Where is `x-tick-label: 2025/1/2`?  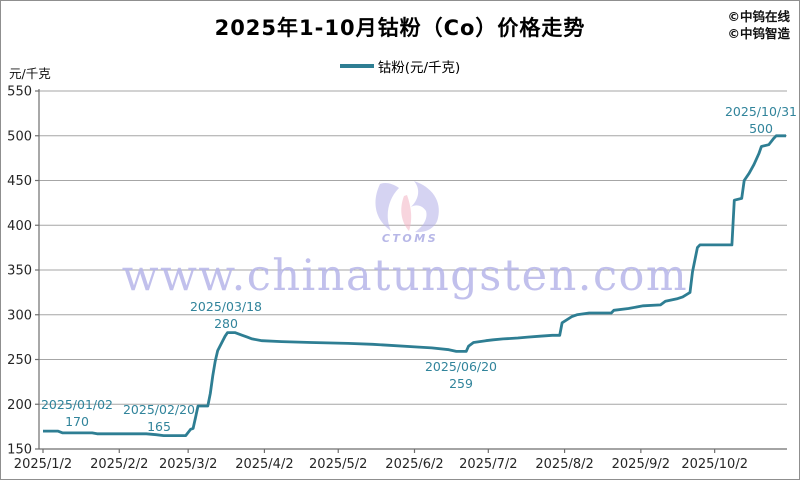
x-tick-label: 2025/1/2 is located at coordinates (43, 464).